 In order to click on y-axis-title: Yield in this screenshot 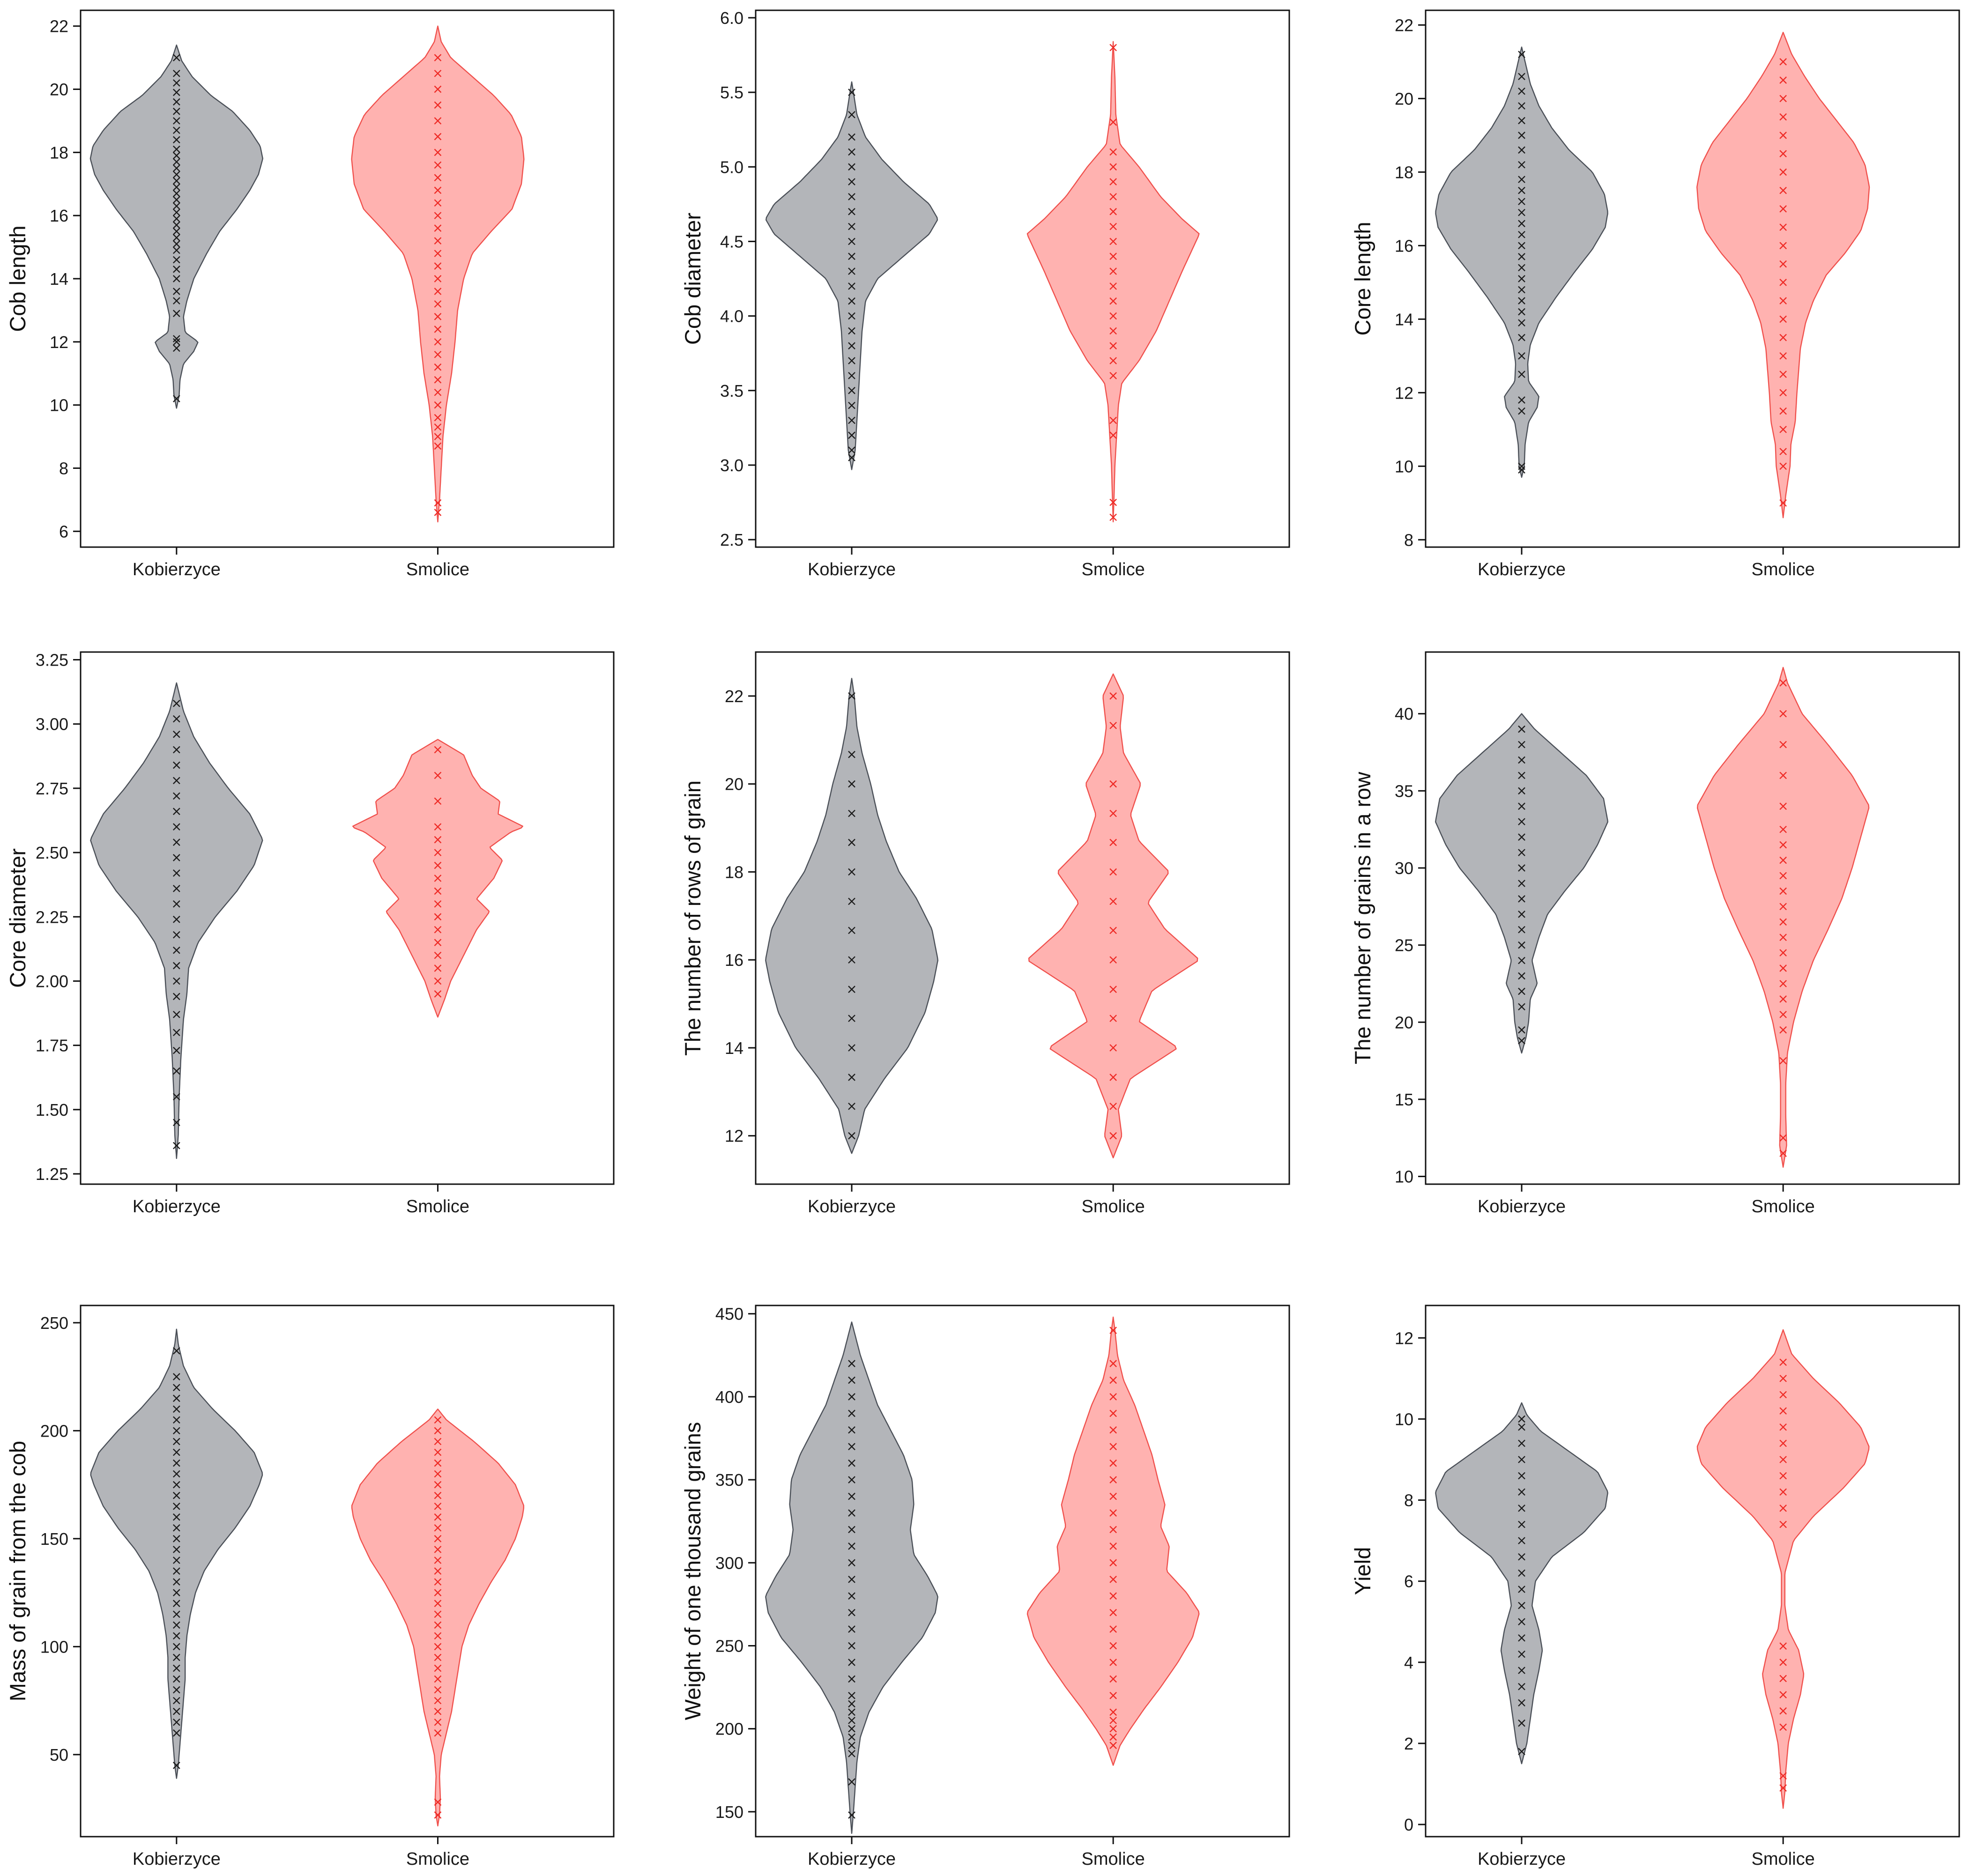, I will do `click(1362, 1571)`.